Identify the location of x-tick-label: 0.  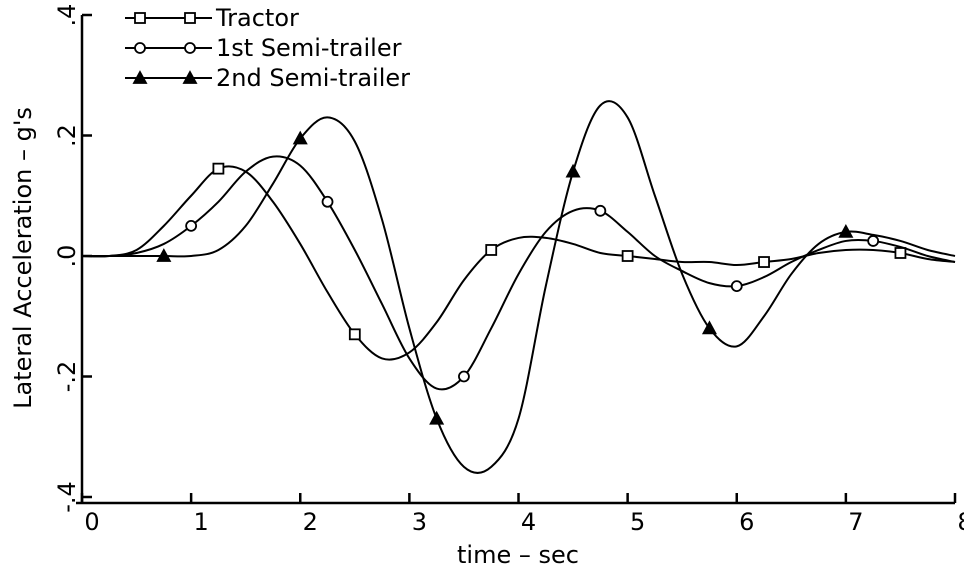
(91, 522).